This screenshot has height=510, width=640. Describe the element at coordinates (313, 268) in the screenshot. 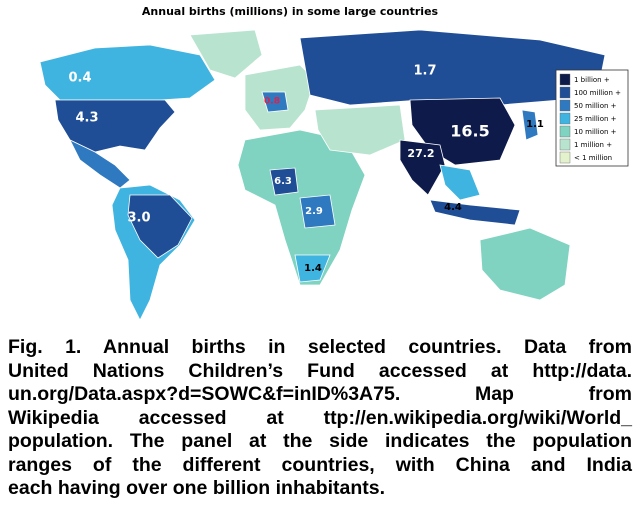

I see `map-label: 1.4` at that location.